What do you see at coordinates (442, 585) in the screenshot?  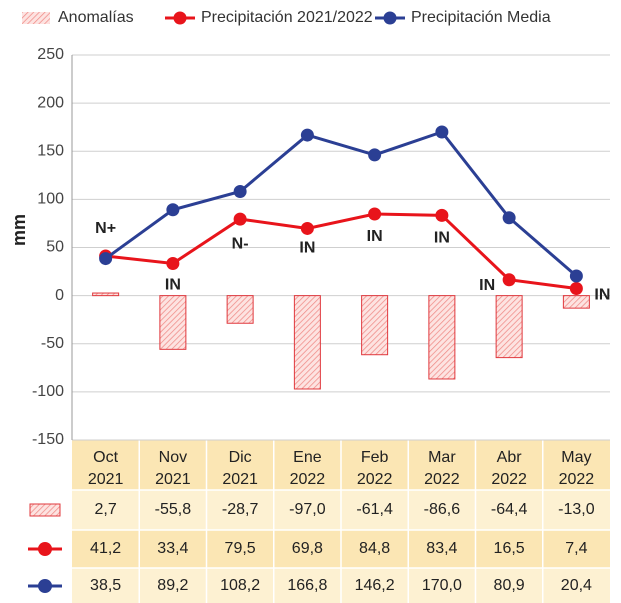 I see `table-value: 170,0` at bounding box center [442, 585].